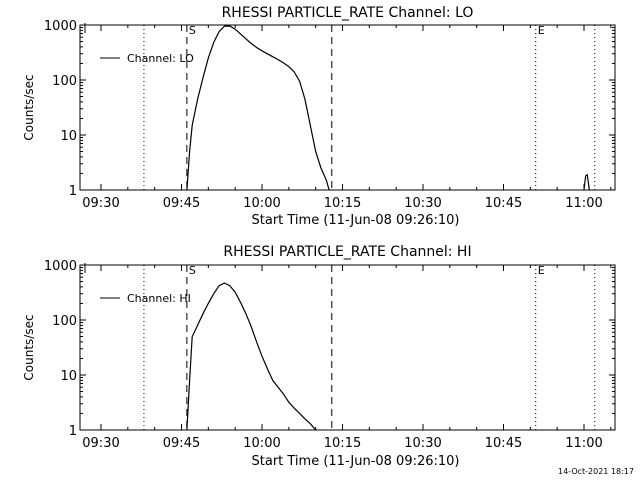 This screenshot has height=485, width=640. What do you see at coordinates (348, 13) in the screenshot?
I see `chart-title: RHESSI PARTICLE_RATE Channel: LO` at bounding box center [348, 13].